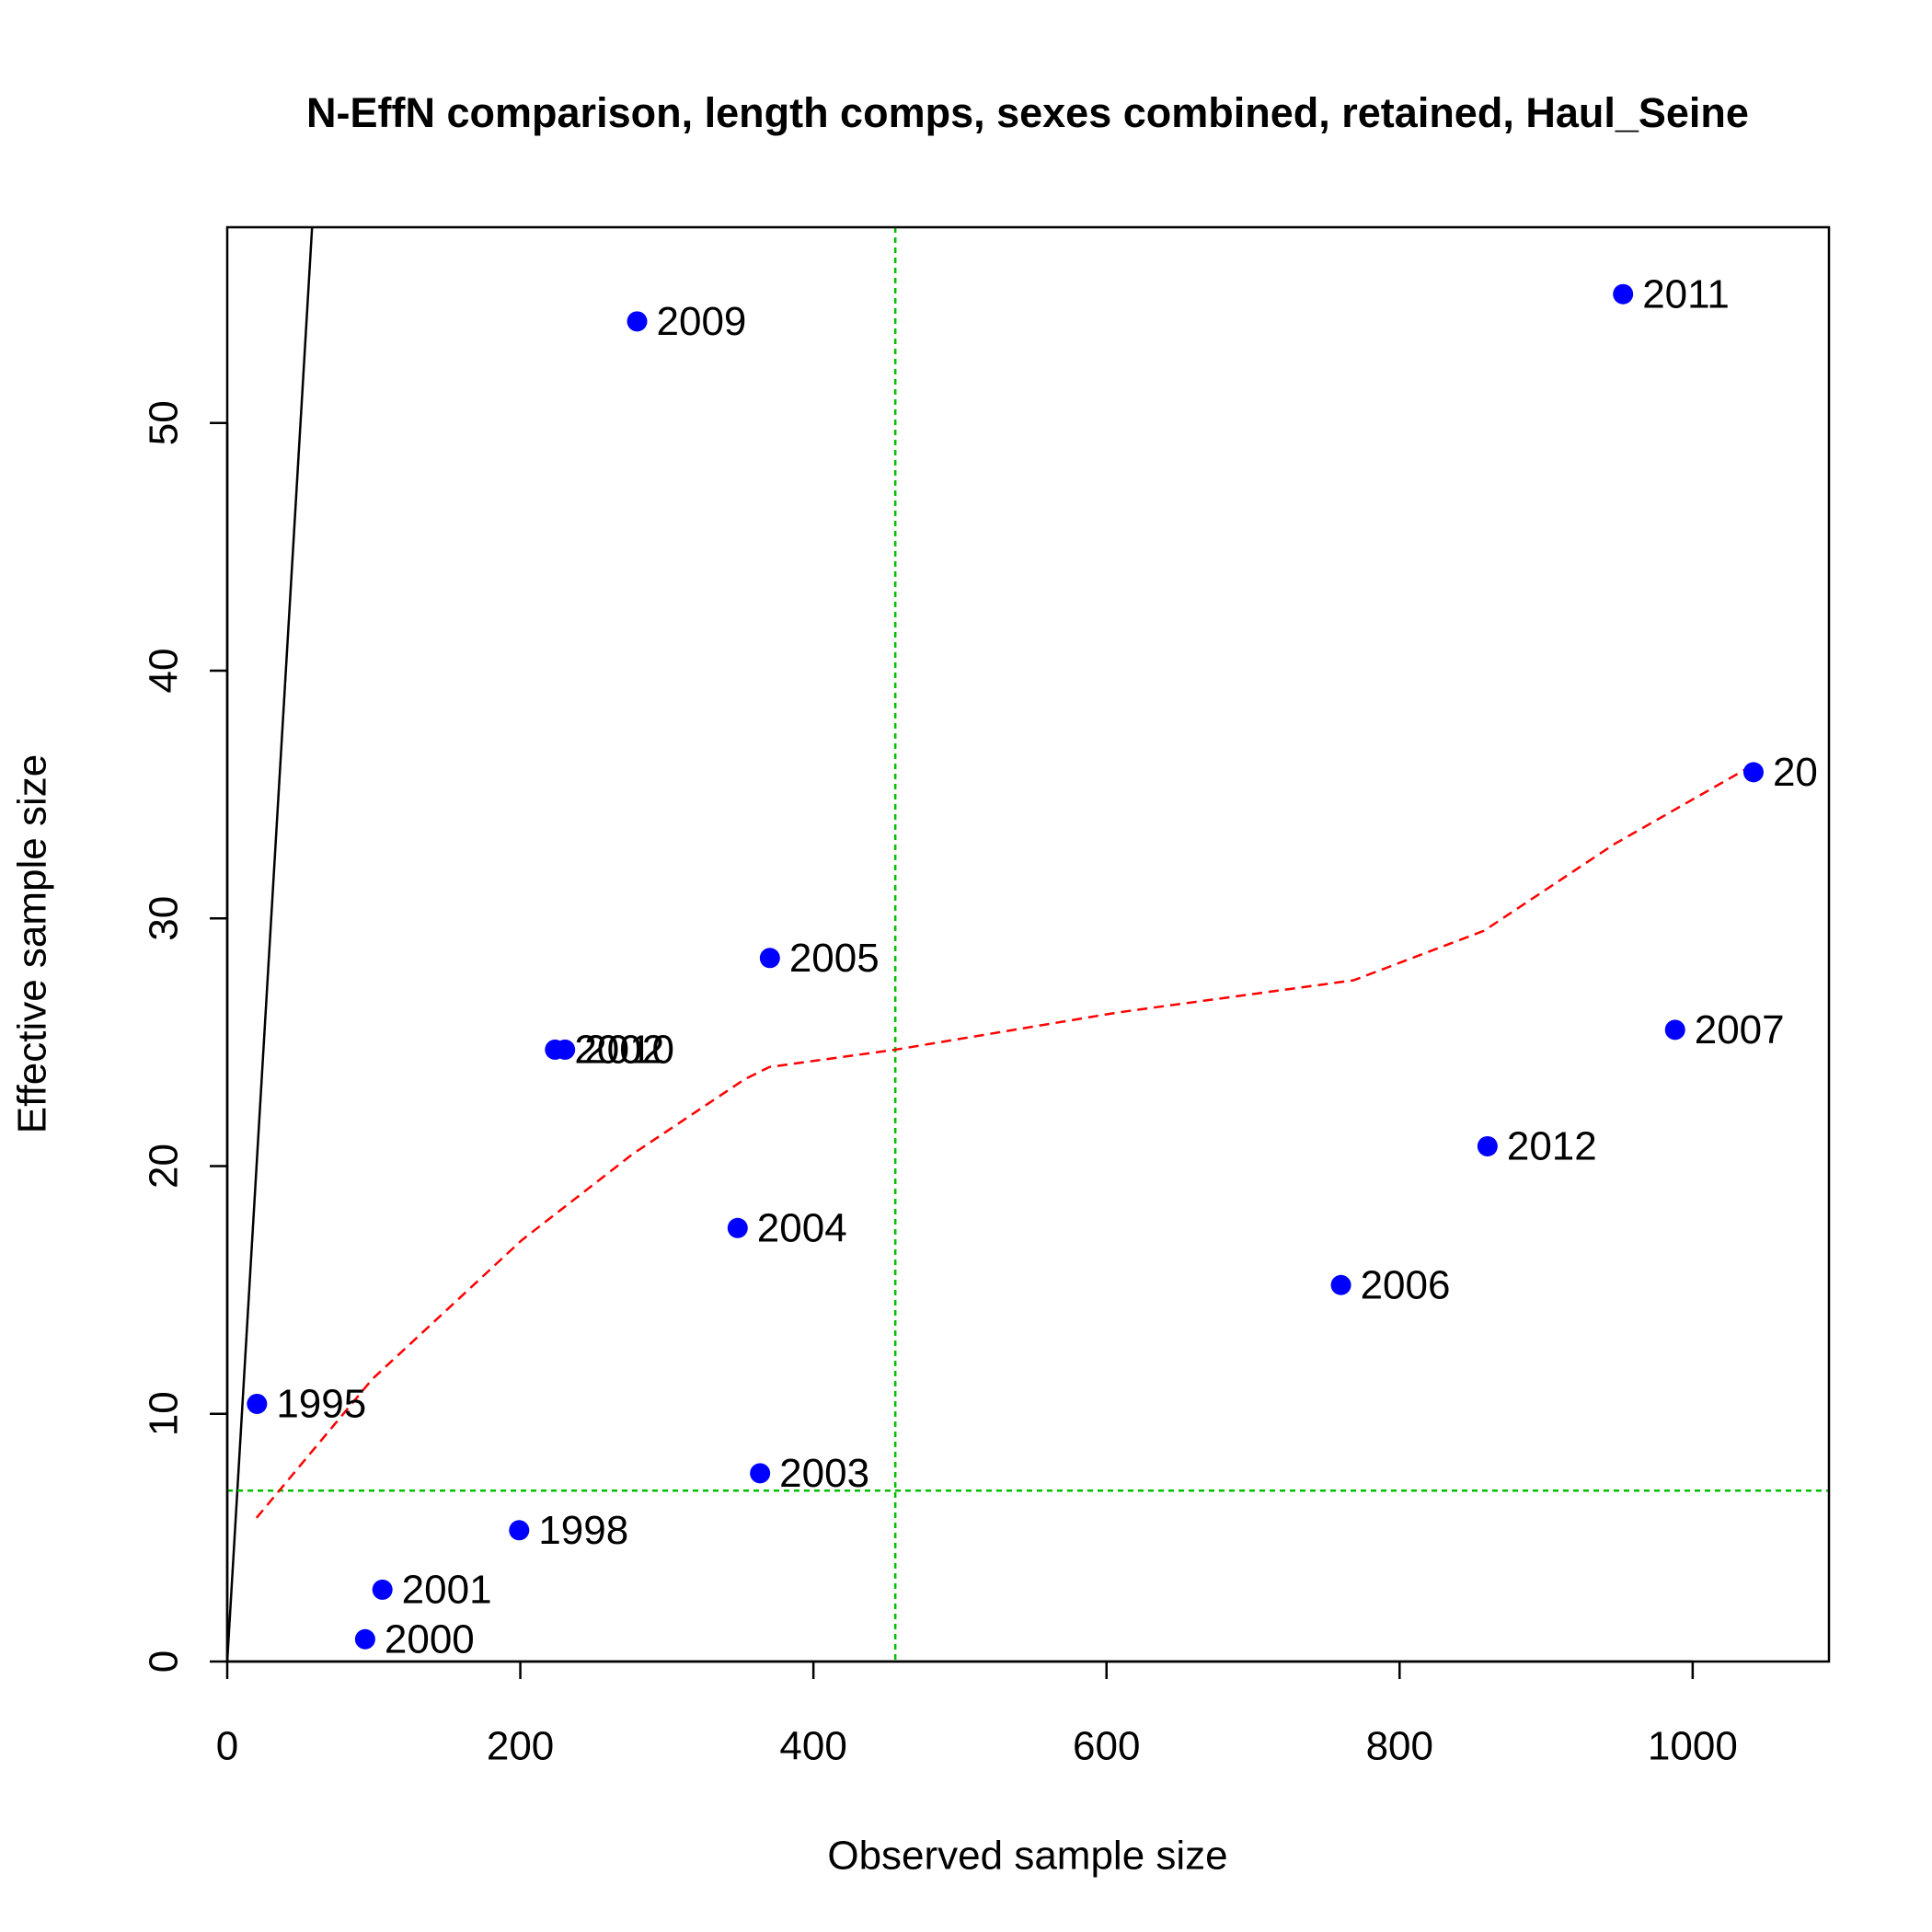 The width and height of the screenshot is (1932, 1932). I want to click on y-tick-label: 40, so click(164, 670).